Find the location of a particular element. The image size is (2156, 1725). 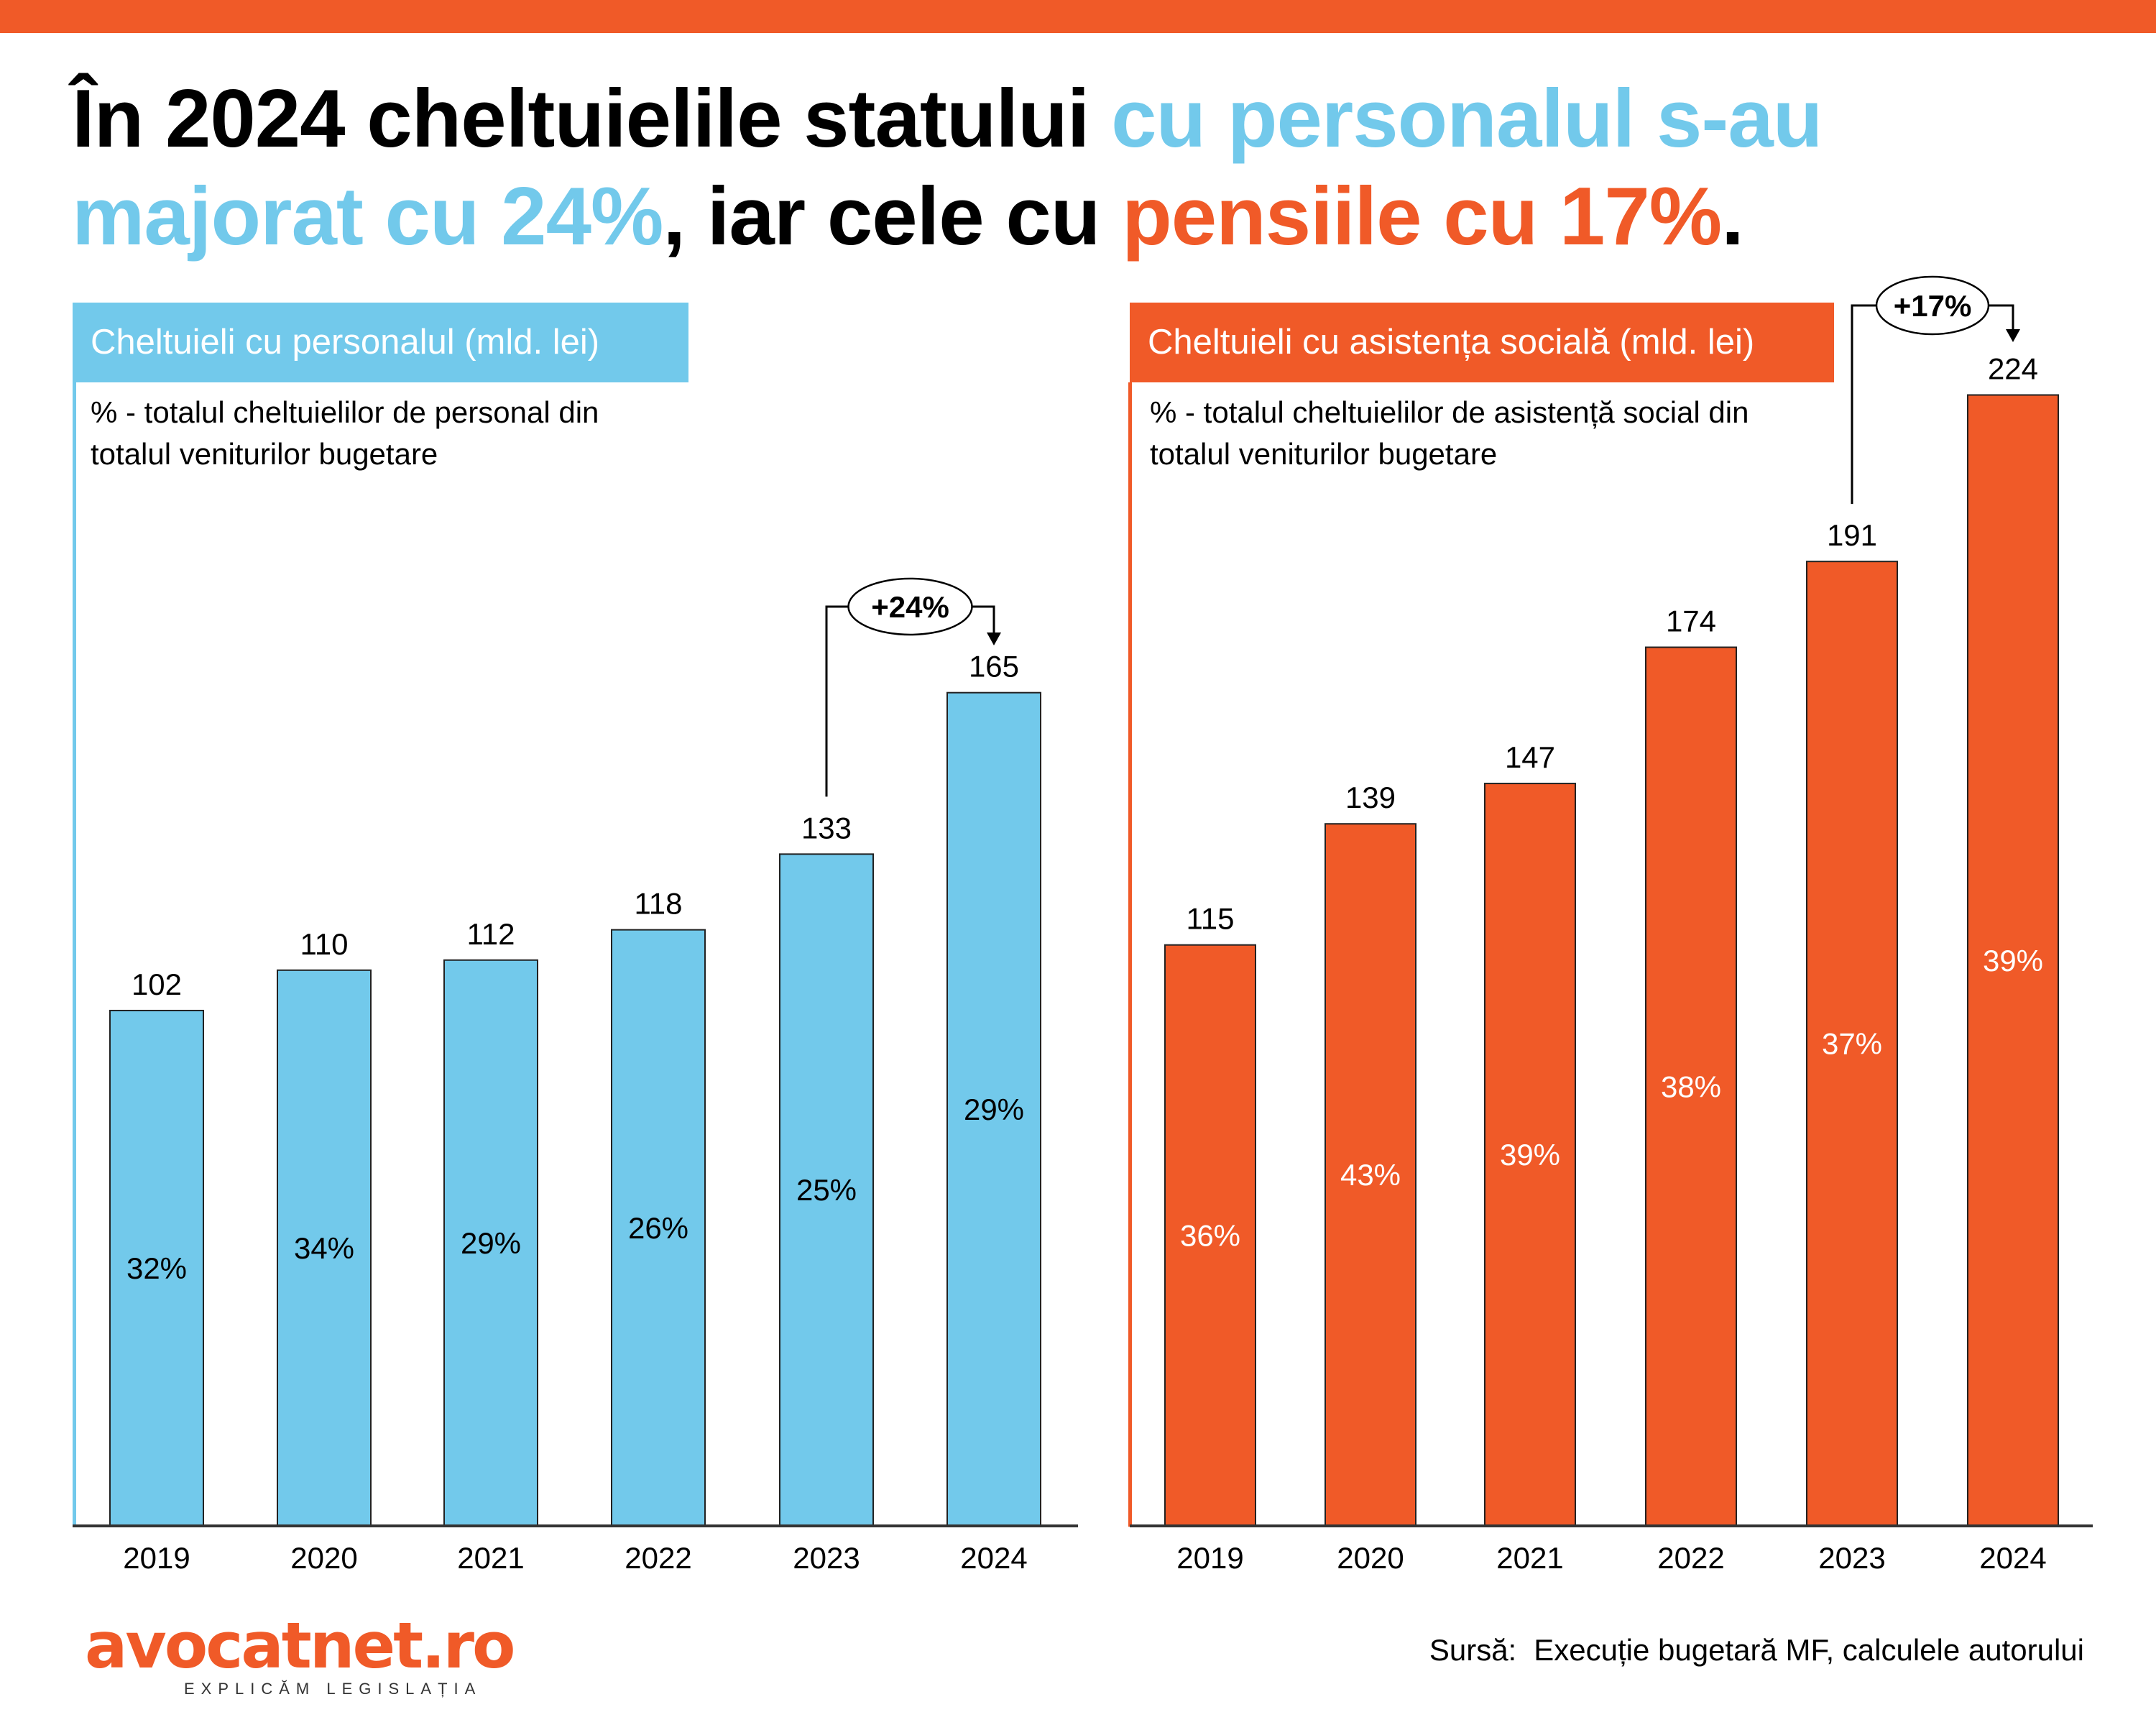

x-tick-personal-2023: 2023 is located at coordinates (827, 1558).